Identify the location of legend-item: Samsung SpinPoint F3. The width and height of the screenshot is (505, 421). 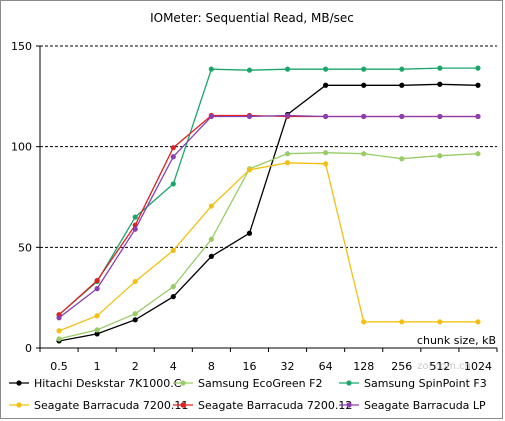
(413, 383).